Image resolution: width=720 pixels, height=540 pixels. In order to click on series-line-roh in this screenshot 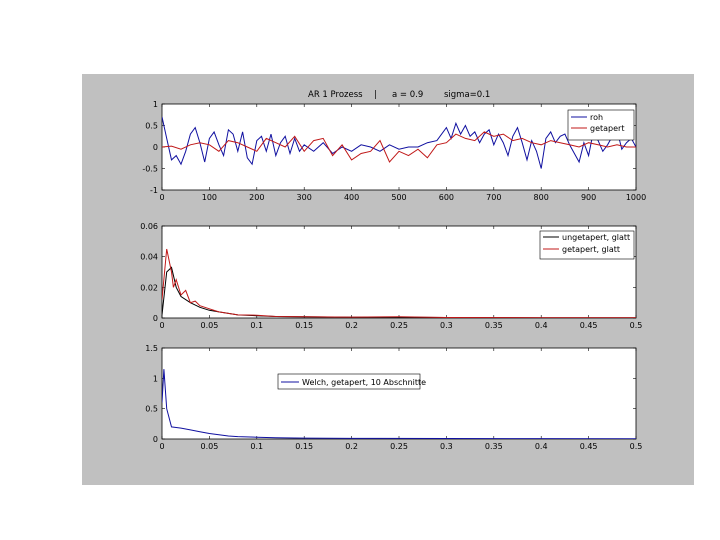, I will do `click(399, 142)`.